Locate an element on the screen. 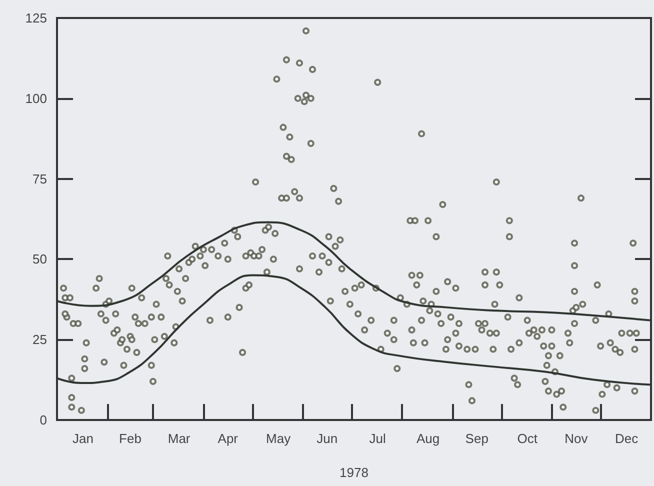  y-tick-label: 125 is located at coordinates (36, 18).